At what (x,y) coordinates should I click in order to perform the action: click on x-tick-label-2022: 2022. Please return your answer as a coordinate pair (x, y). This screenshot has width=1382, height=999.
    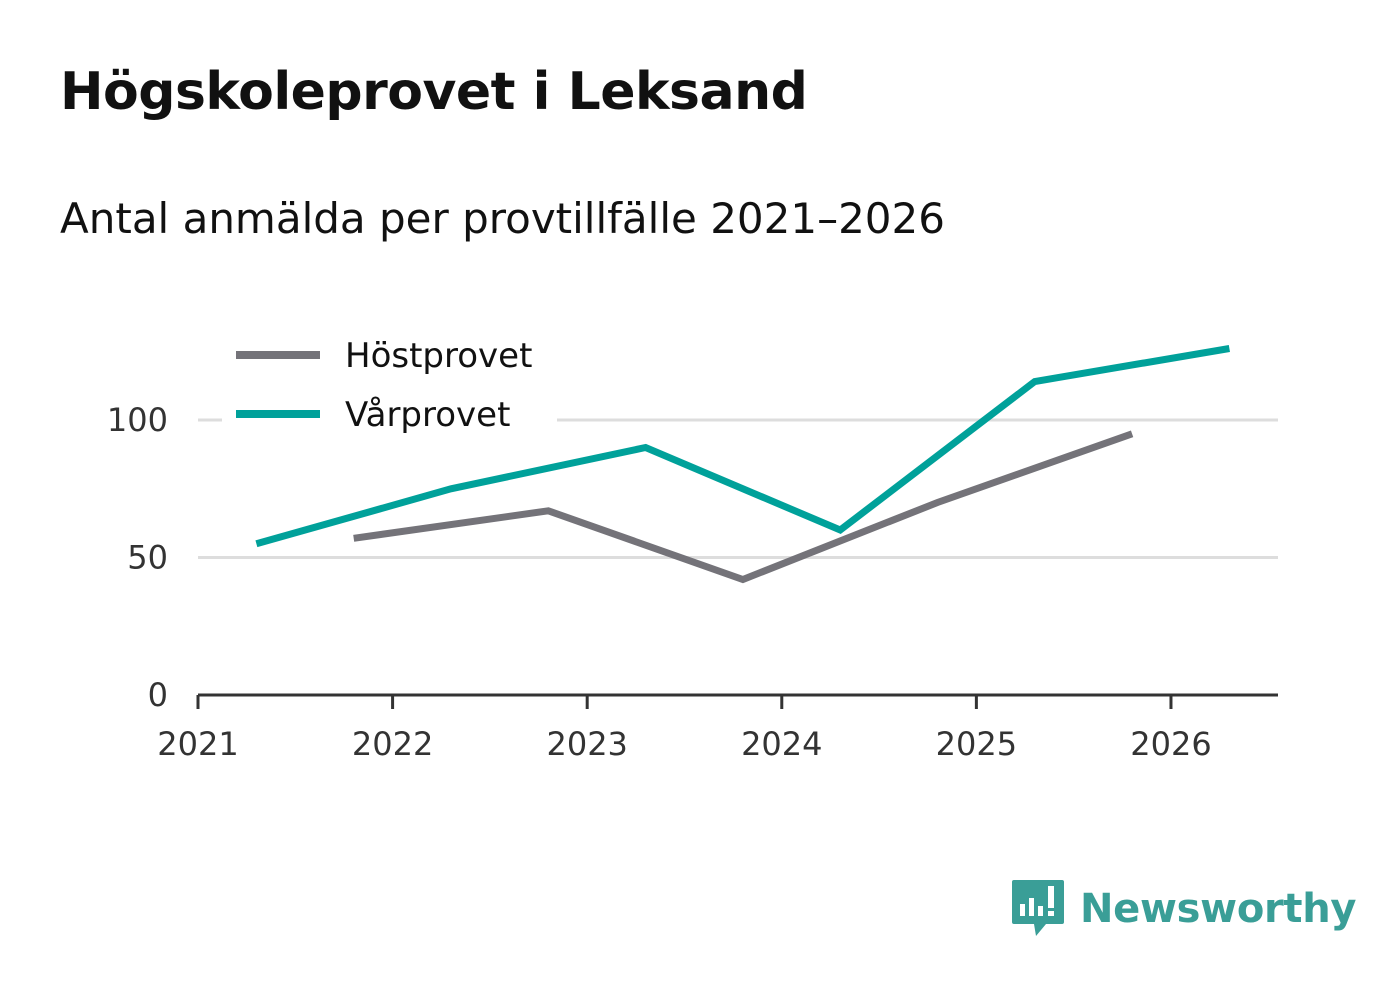
    Looking at the image, I should click on (392, 744).